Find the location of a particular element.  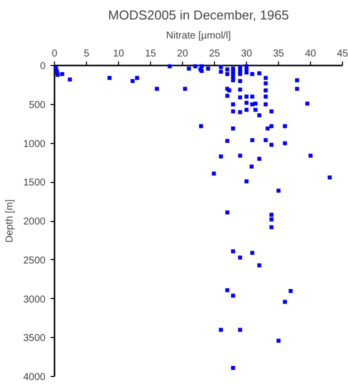

y-tick-label: 4000 is located at coordinates (34, 377).